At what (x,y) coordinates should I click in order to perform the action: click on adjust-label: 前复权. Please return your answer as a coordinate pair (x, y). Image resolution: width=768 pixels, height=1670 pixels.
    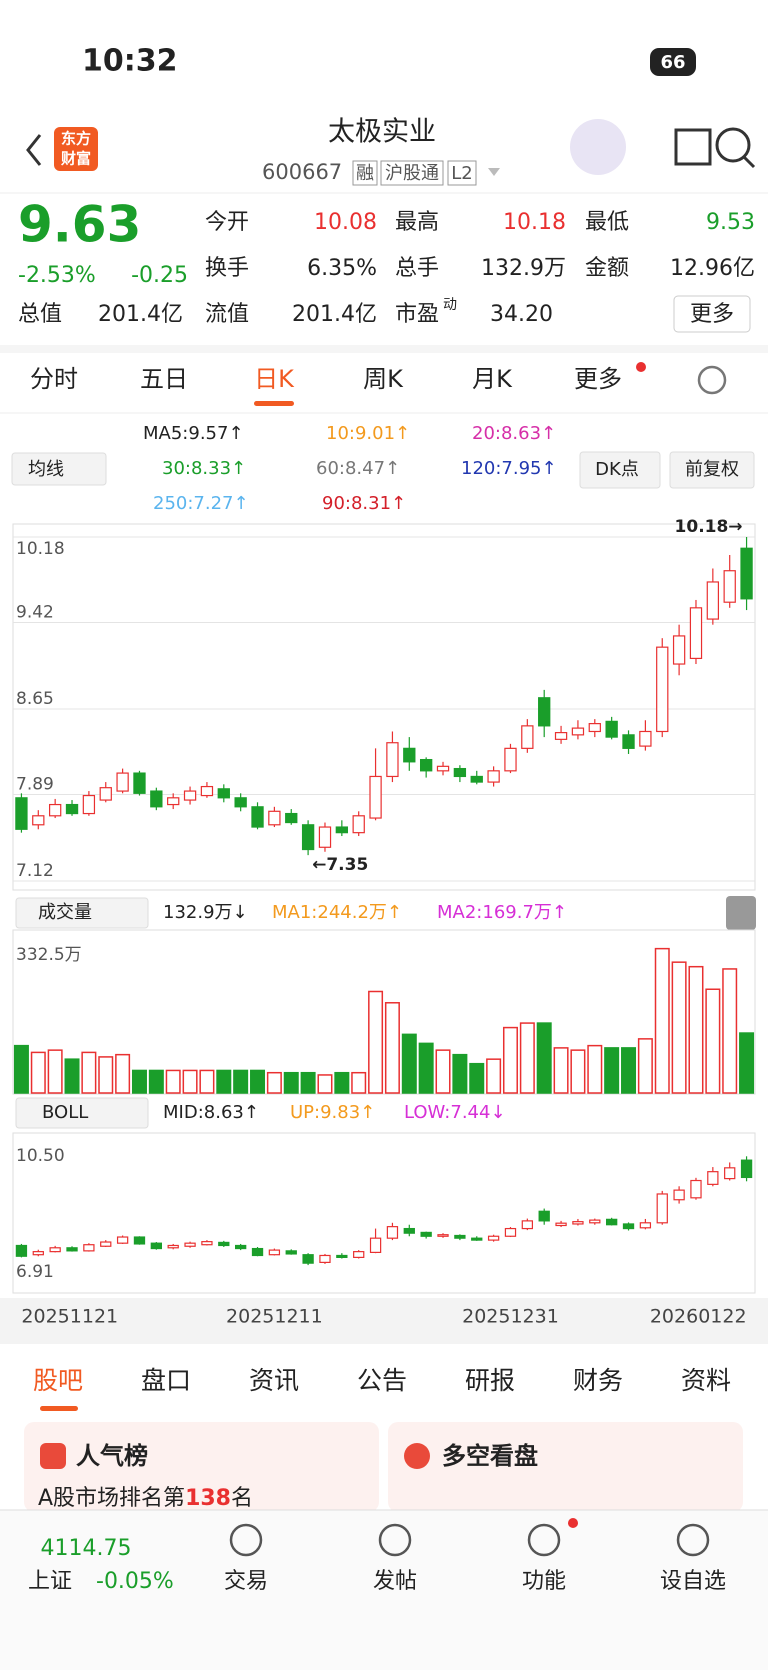
    Looking at the image, I should click on (712, 469).